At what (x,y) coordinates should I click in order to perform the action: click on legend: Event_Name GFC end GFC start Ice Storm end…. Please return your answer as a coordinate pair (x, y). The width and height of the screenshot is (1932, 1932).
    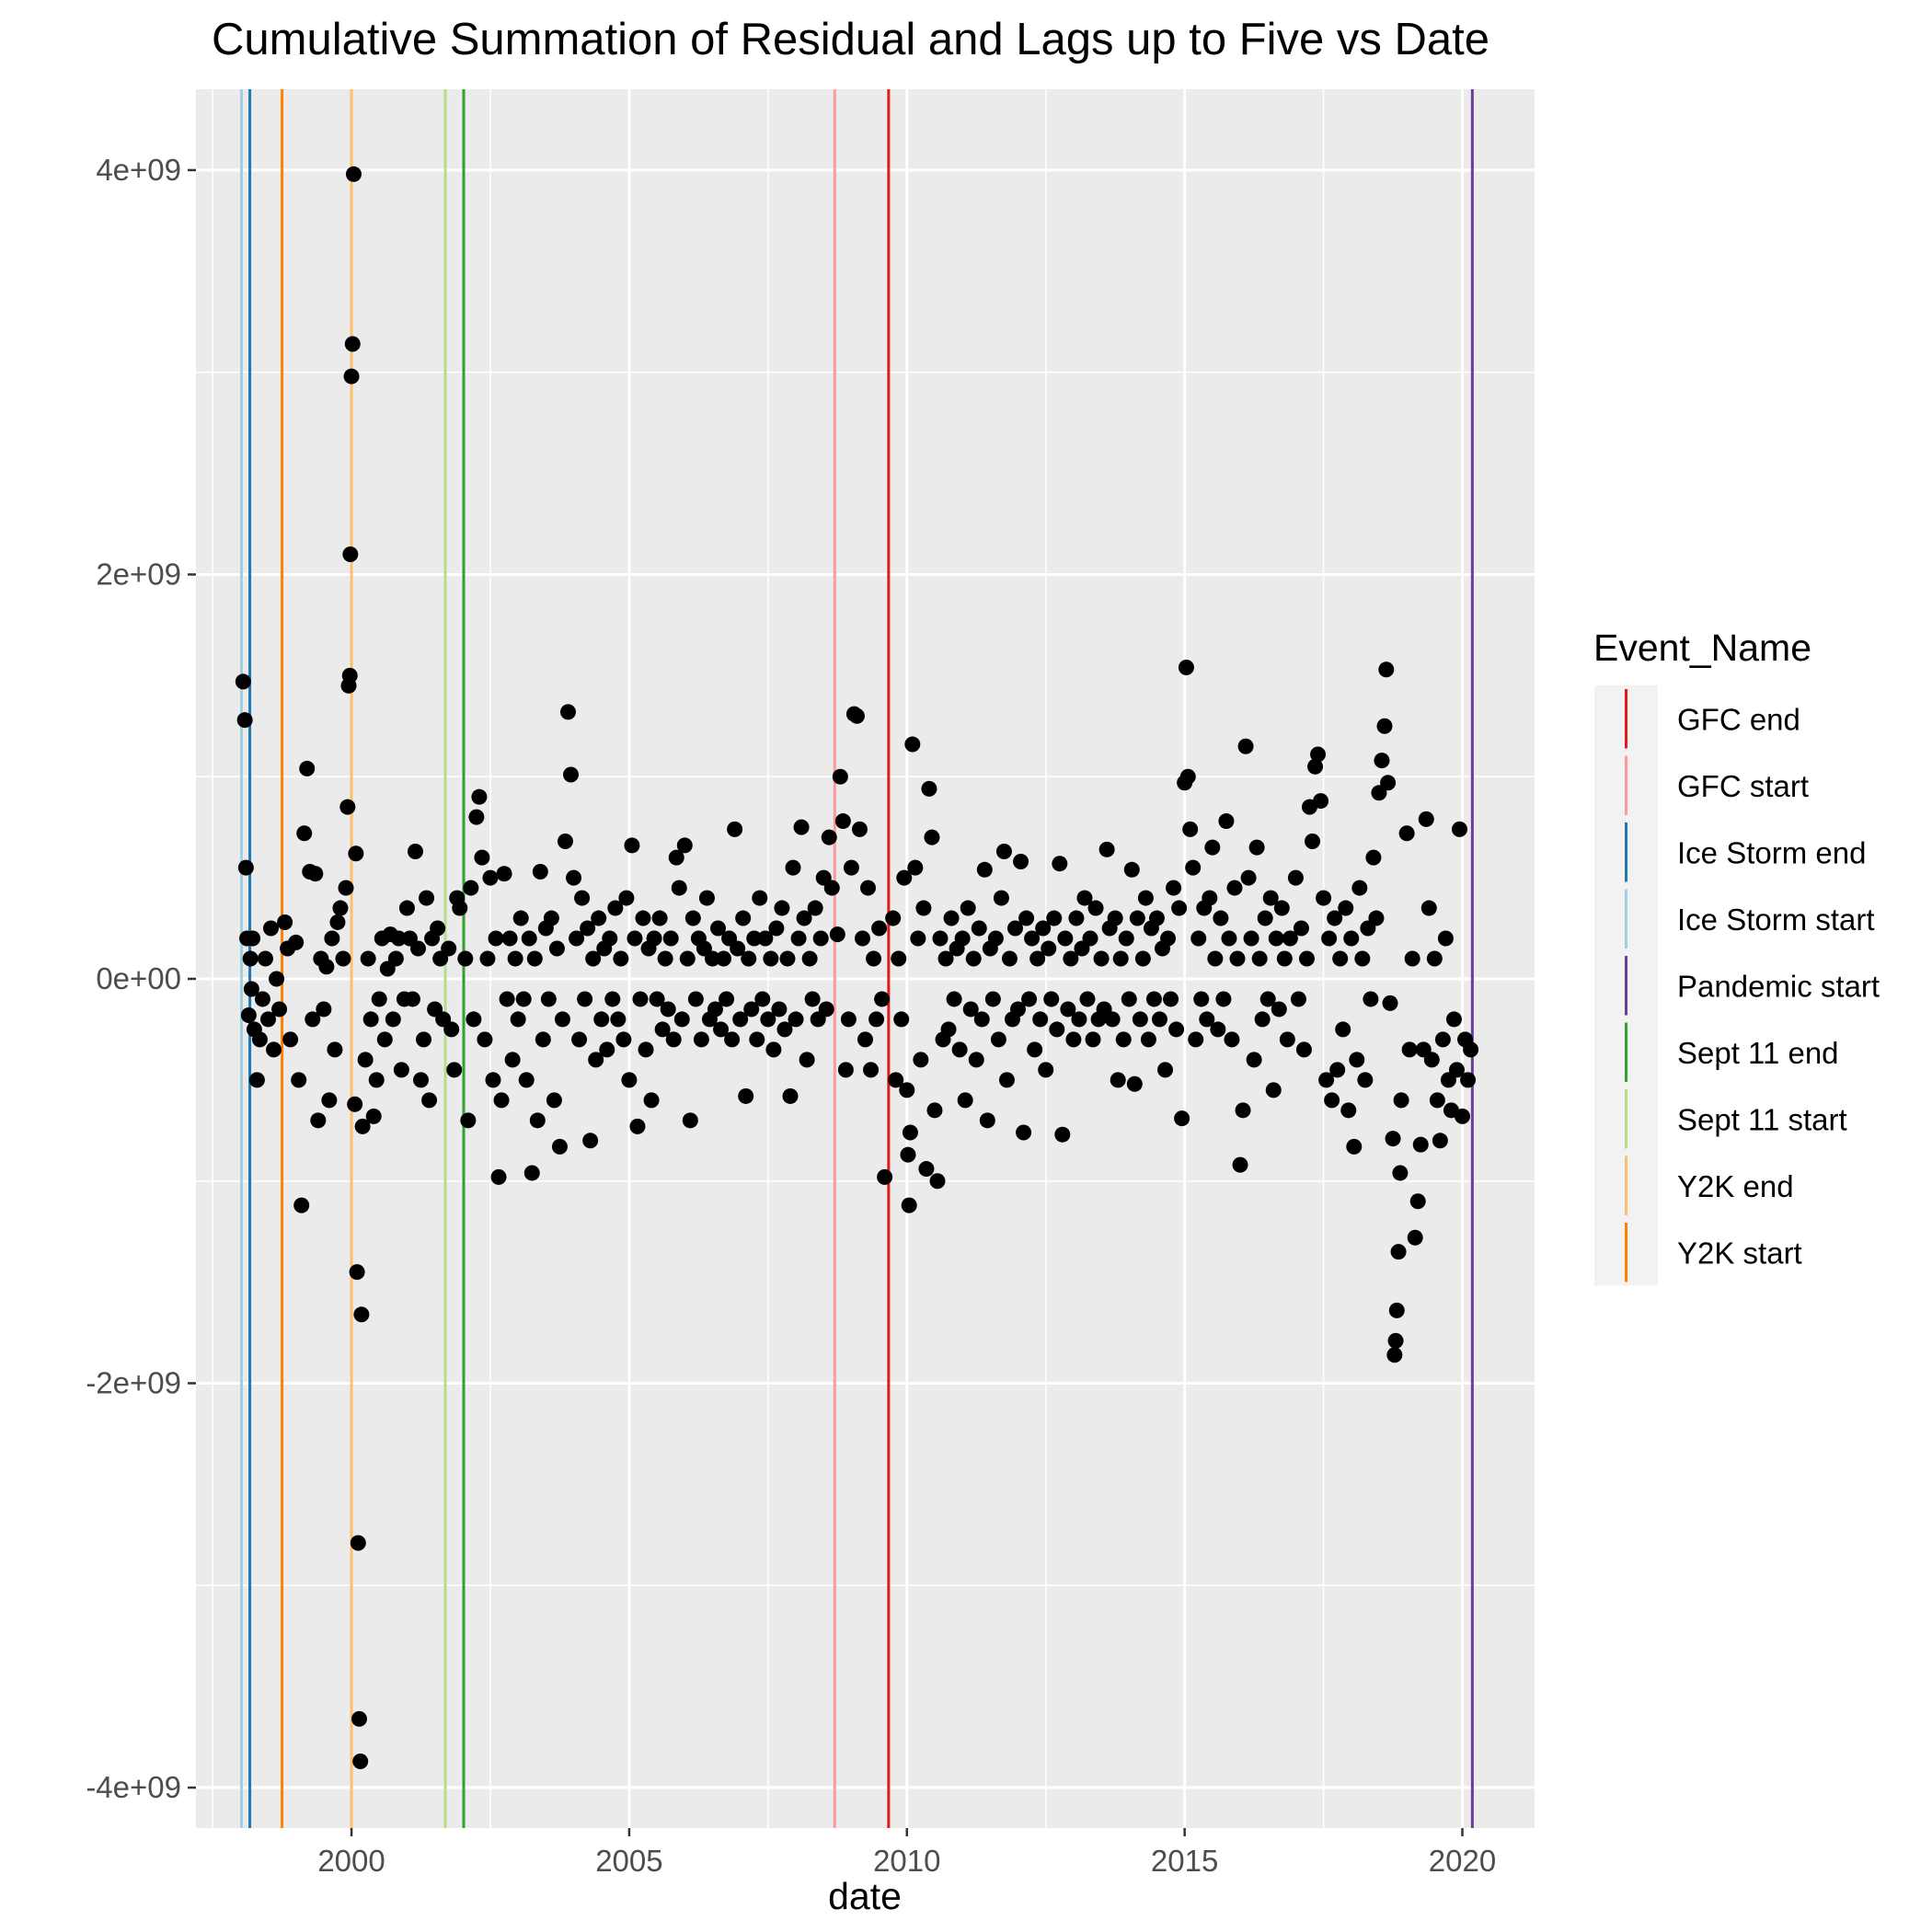
    Looking at the image, I should click on (1736, 956).